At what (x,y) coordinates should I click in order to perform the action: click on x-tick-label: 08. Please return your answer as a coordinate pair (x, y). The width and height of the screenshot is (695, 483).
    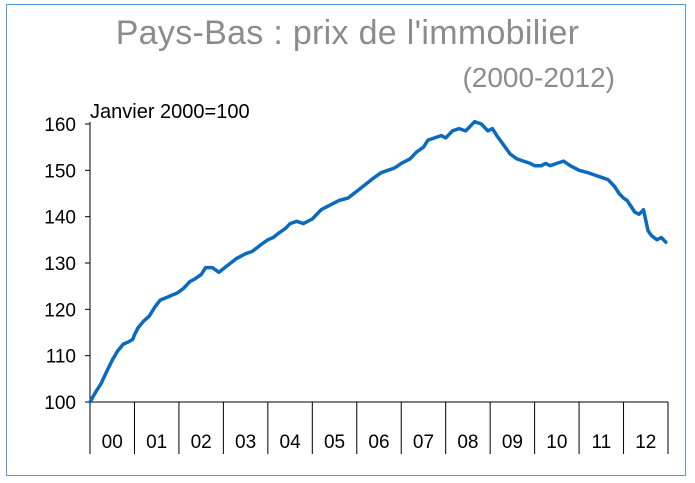
    Looking at the image, I should click on (467, 442).